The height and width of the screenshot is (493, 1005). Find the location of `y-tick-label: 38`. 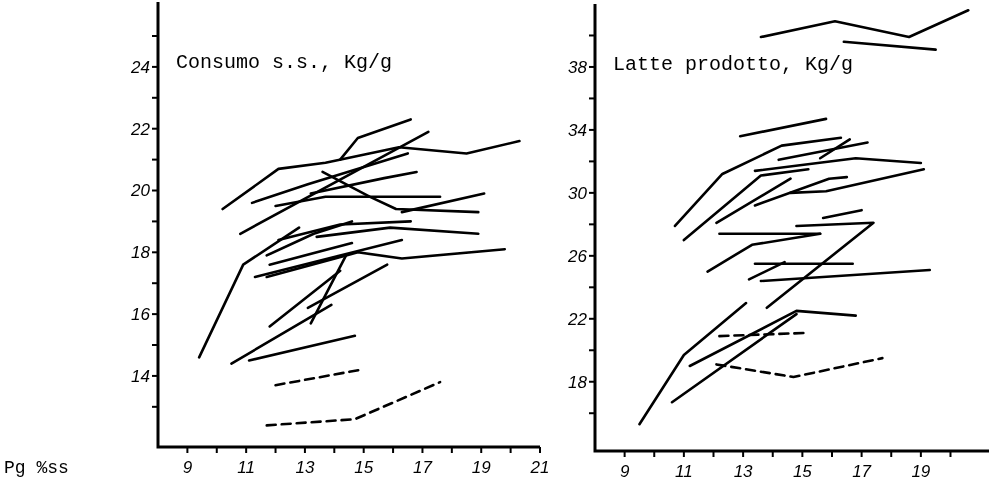

y-tick-label: 38 is located at coordinates (578, 67).